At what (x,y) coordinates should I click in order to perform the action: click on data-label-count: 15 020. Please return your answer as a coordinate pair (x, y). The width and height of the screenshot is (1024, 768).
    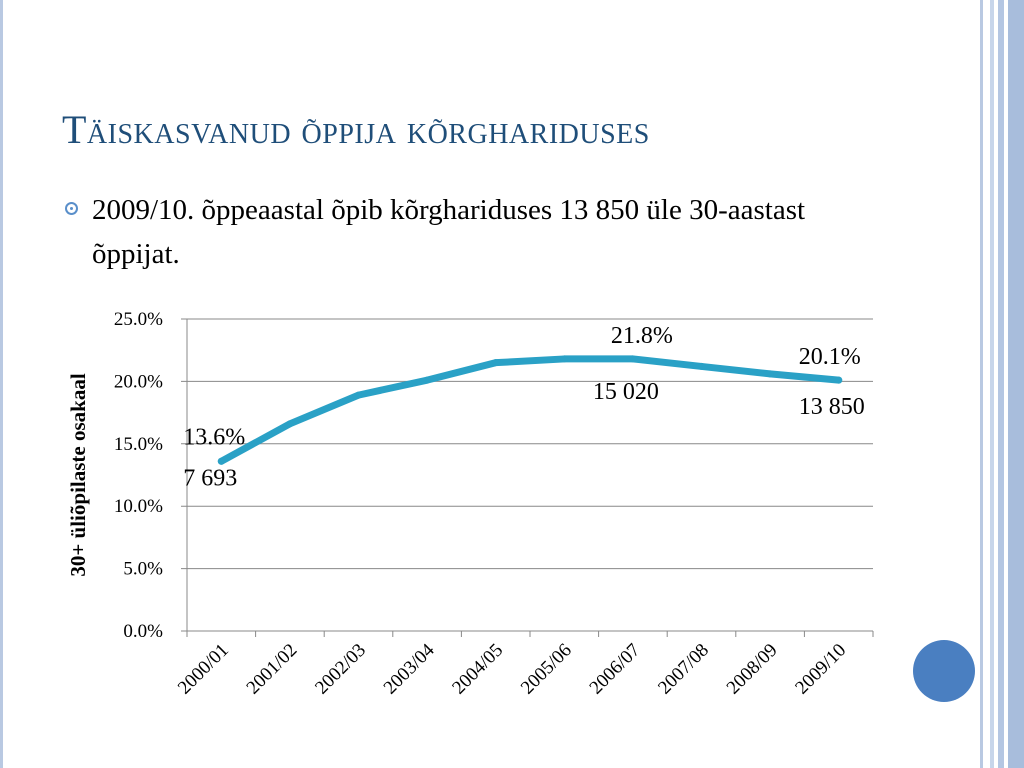
    Looking at the image, I should click on (626, 392).